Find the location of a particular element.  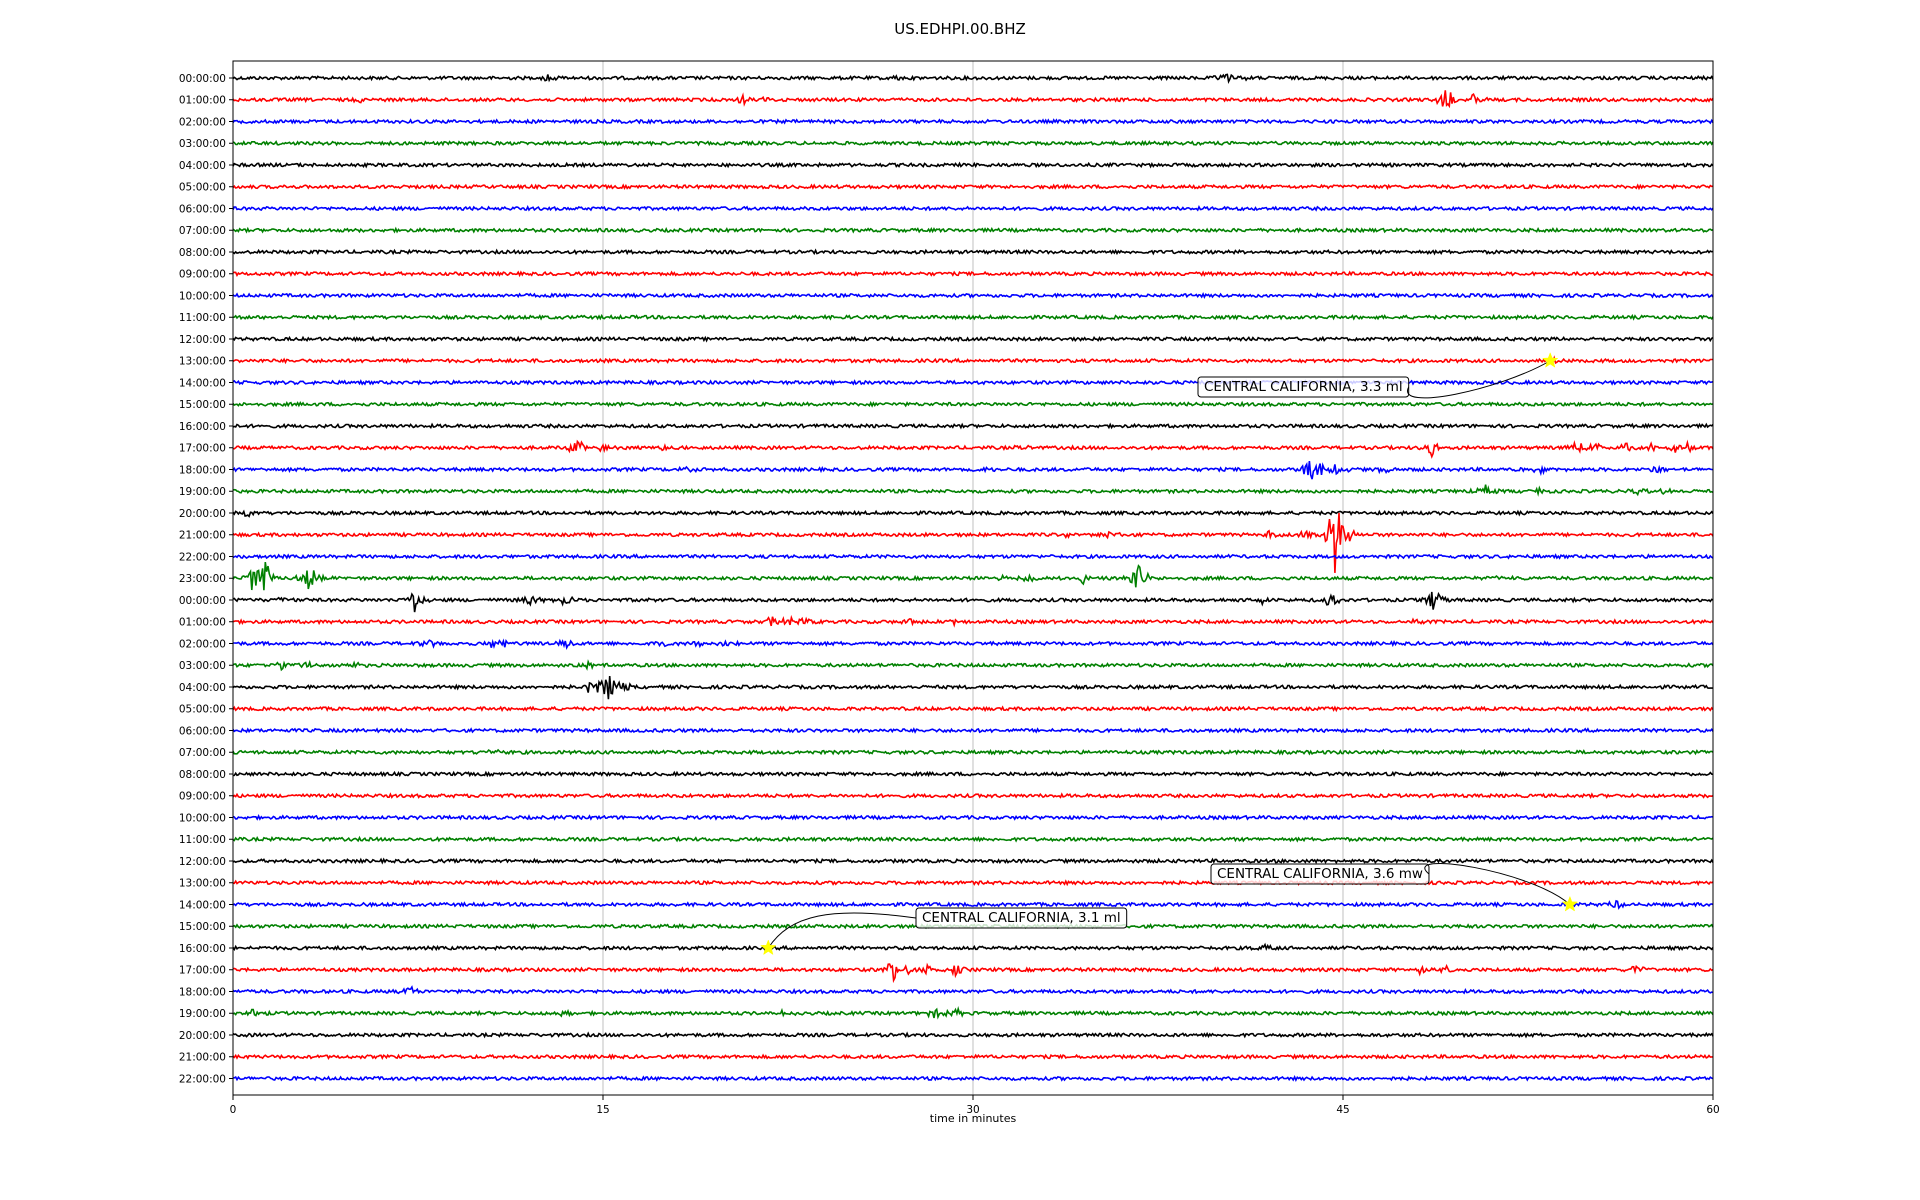

y-tick-label-21: 21:00:00 is located at coordinates (202, 536).